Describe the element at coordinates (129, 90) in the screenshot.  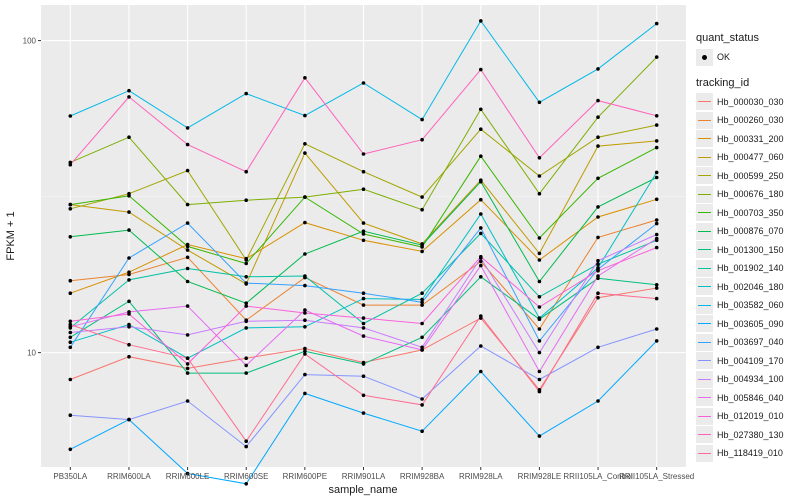
I see `data-point-hb_003582_060-rrim600la` at that location.